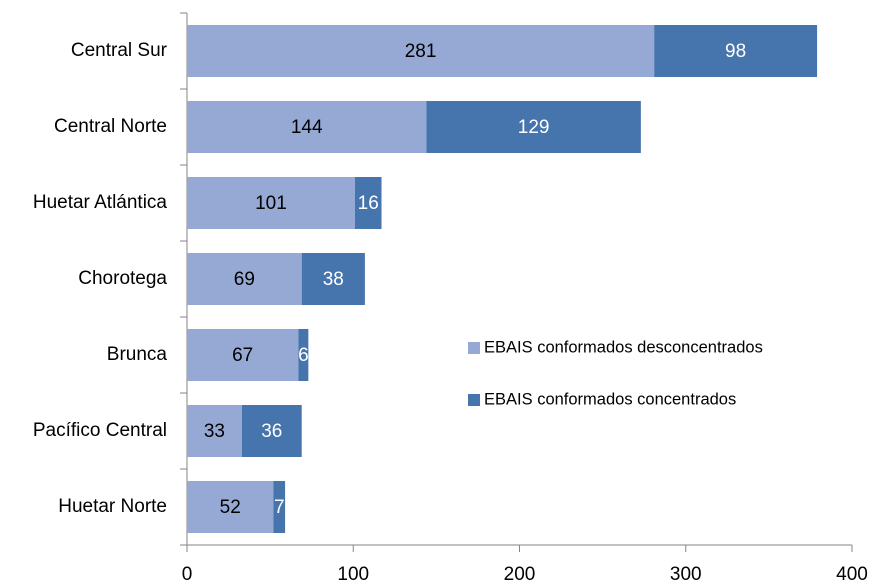 The width and height of the screenshot is (874, 585). What do you see at coordinates (100, 430) in the screenshot?
I see `category-label: Pacífico Central` at bounding box center [100, 430].